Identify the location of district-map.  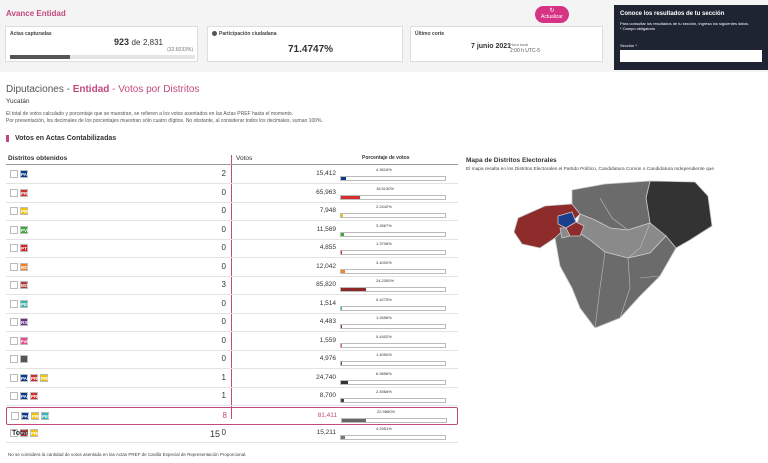
(612, 258).